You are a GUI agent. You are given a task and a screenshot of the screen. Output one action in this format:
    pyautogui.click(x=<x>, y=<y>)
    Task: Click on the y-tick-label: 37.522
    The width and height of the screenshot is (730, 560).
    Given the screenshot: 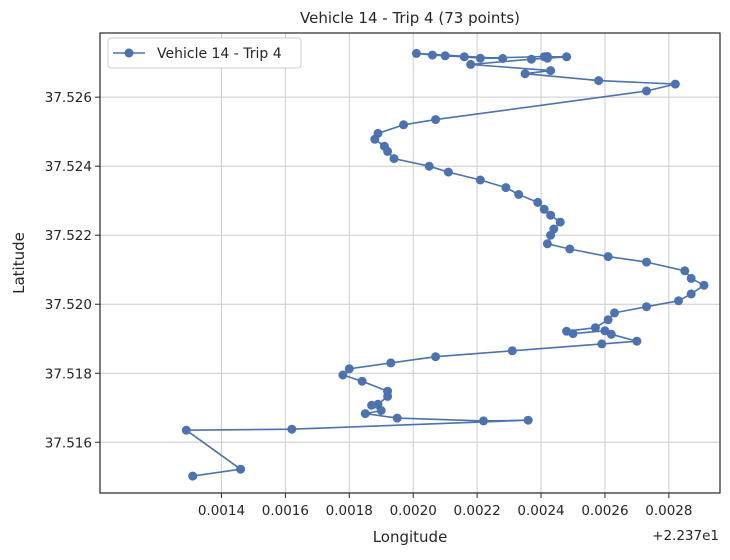 What is the action you would take?
    pyautogui.click(x=68, y=236)
    